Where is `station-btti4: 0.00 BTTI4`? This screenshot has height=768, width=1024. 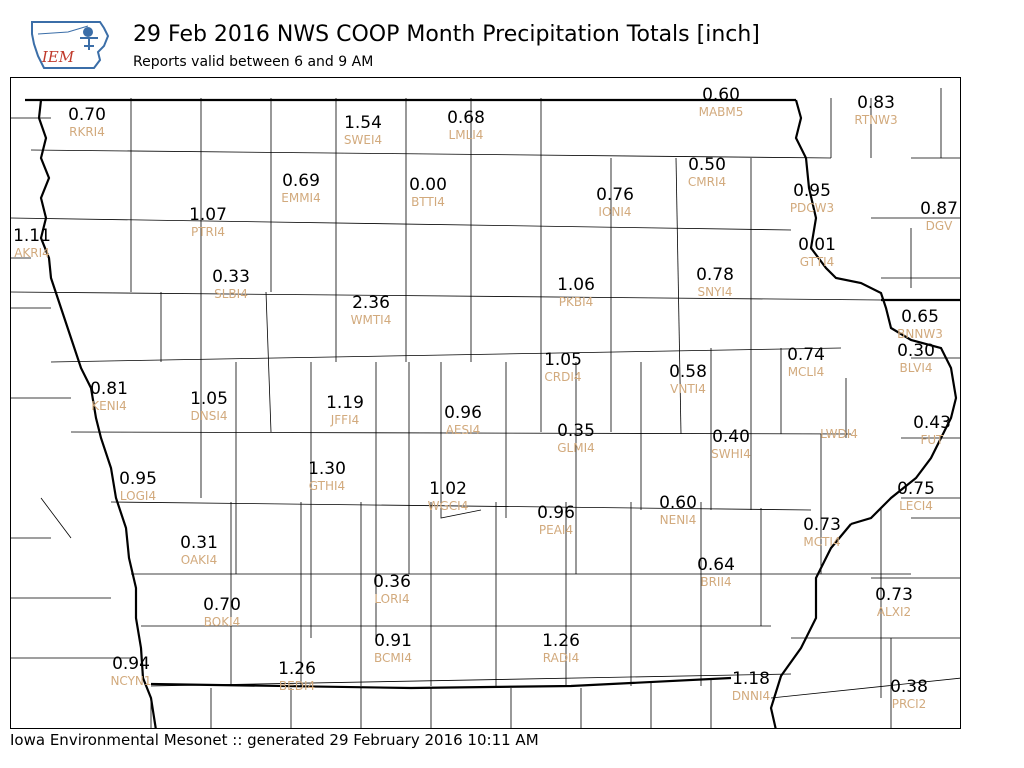
station-btti4: 0.00 BTTI4 is located at coordinates (428, 193).